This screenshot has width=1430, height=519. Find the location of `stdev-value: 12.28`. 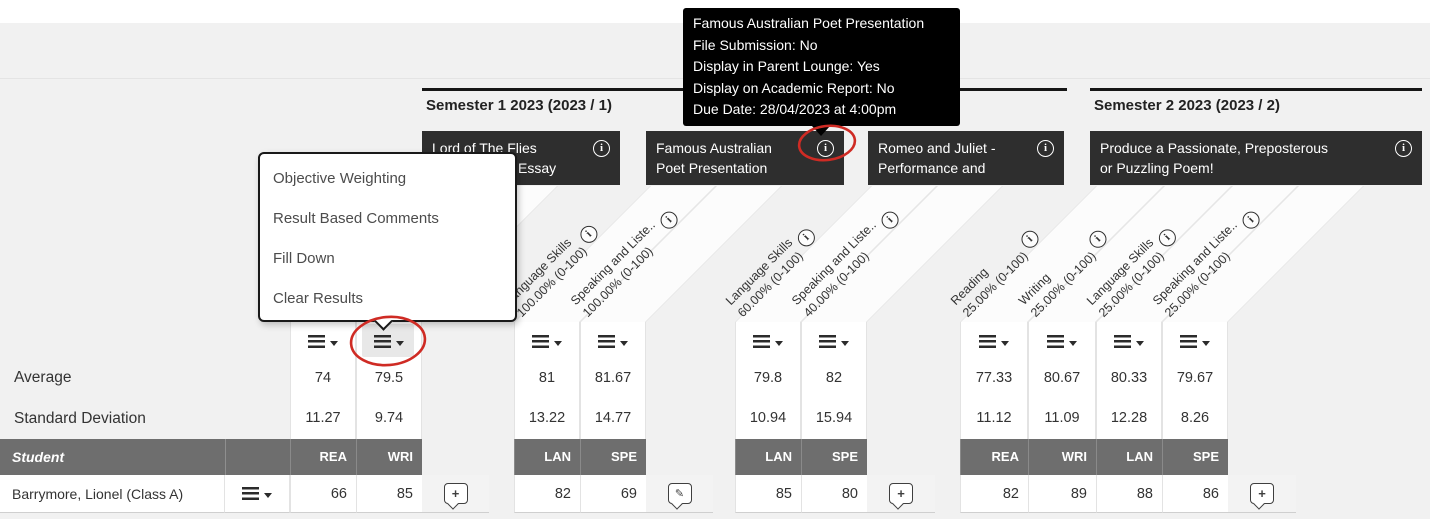

stdev-value: 12.28 is located at coordinates (1129, 418).